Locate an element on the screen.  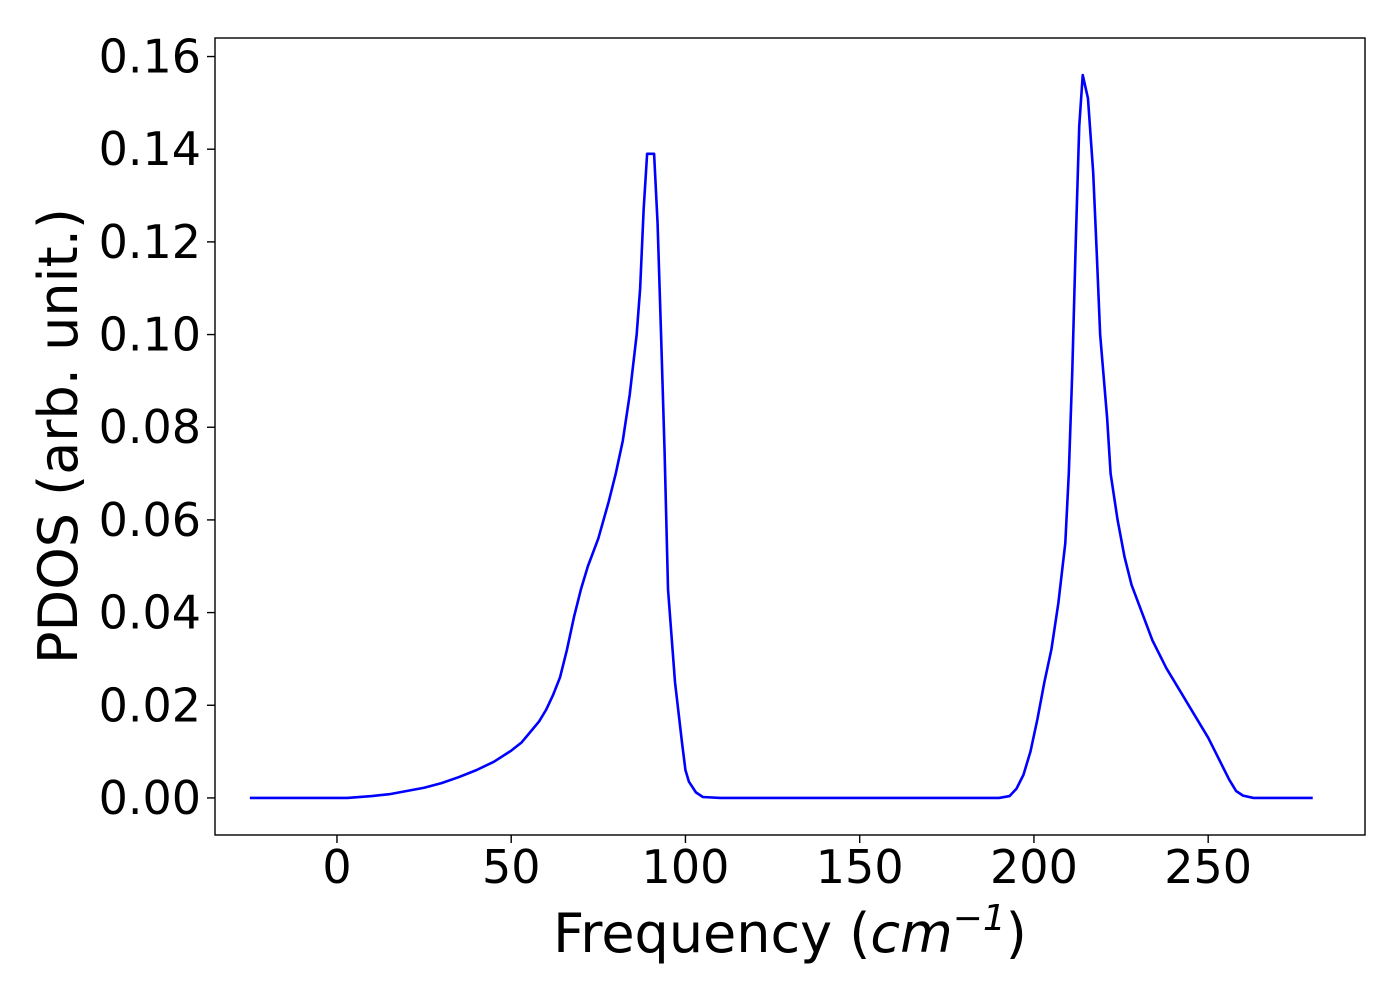
x-tick-label: 50 is located at coordinates (511, 867).